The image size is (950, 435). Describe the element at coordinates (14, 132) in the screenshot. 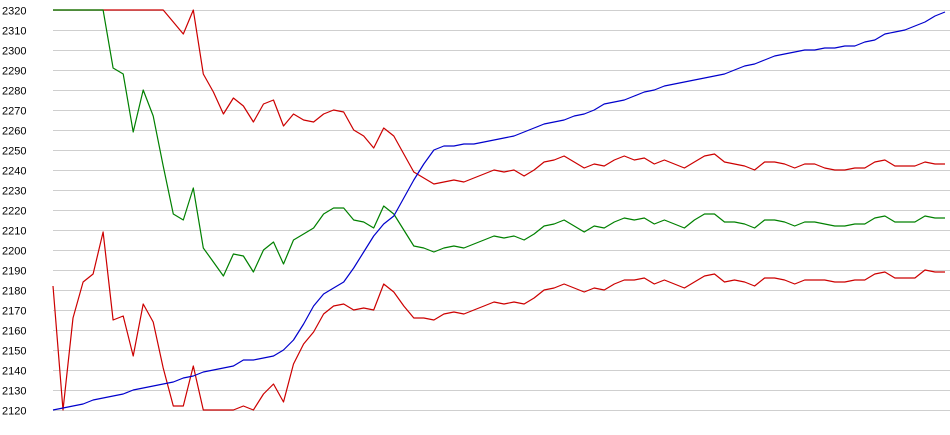

I see `y-tick-label: 2260` at that location.